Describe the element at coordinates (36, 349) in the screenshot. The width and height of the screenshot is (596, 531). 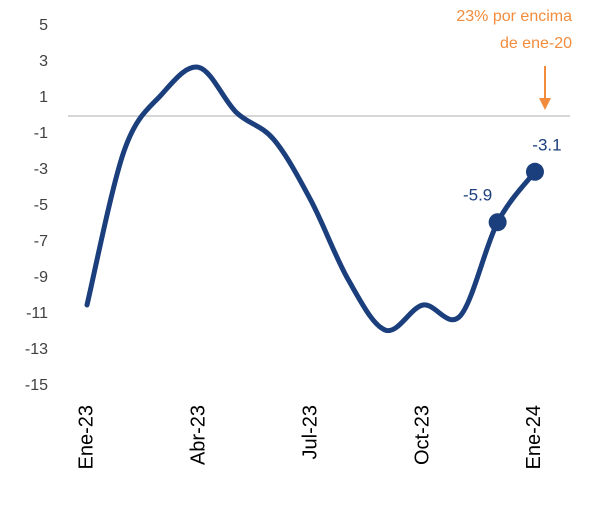
I see `y-tick-label: -13` at that location.